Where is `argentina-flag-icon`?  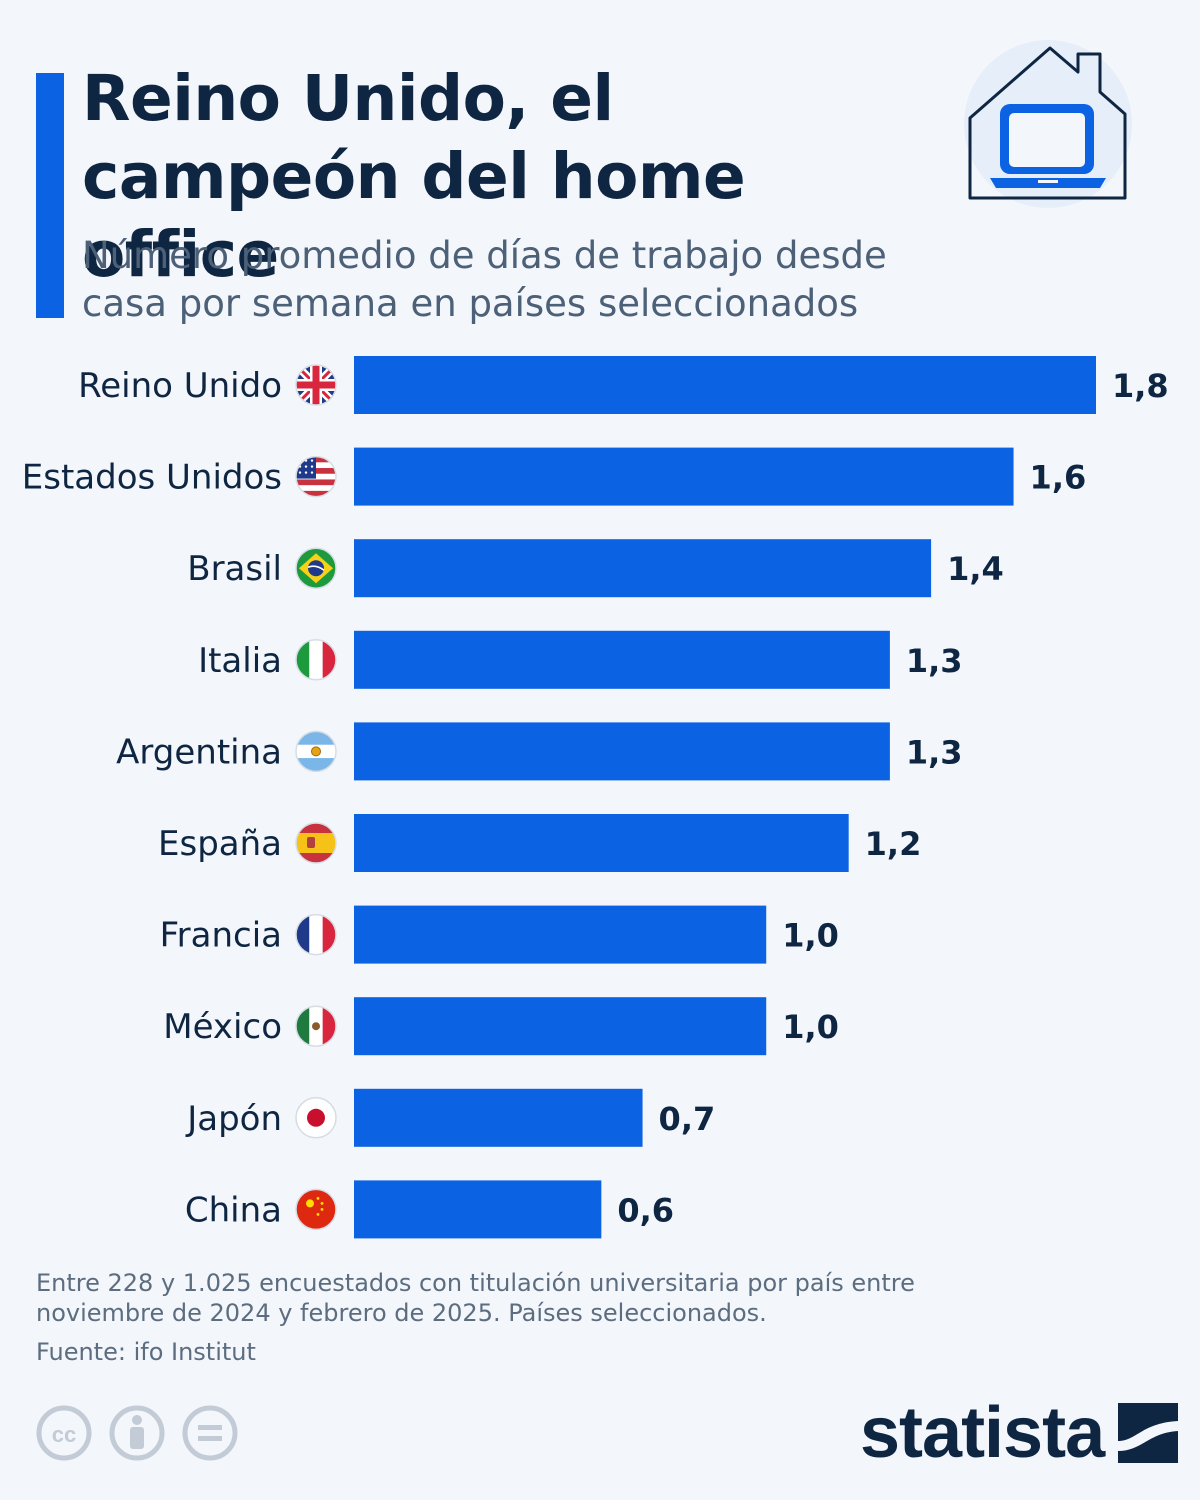
argentina-flag-icon is located at coordinates (316, 751).